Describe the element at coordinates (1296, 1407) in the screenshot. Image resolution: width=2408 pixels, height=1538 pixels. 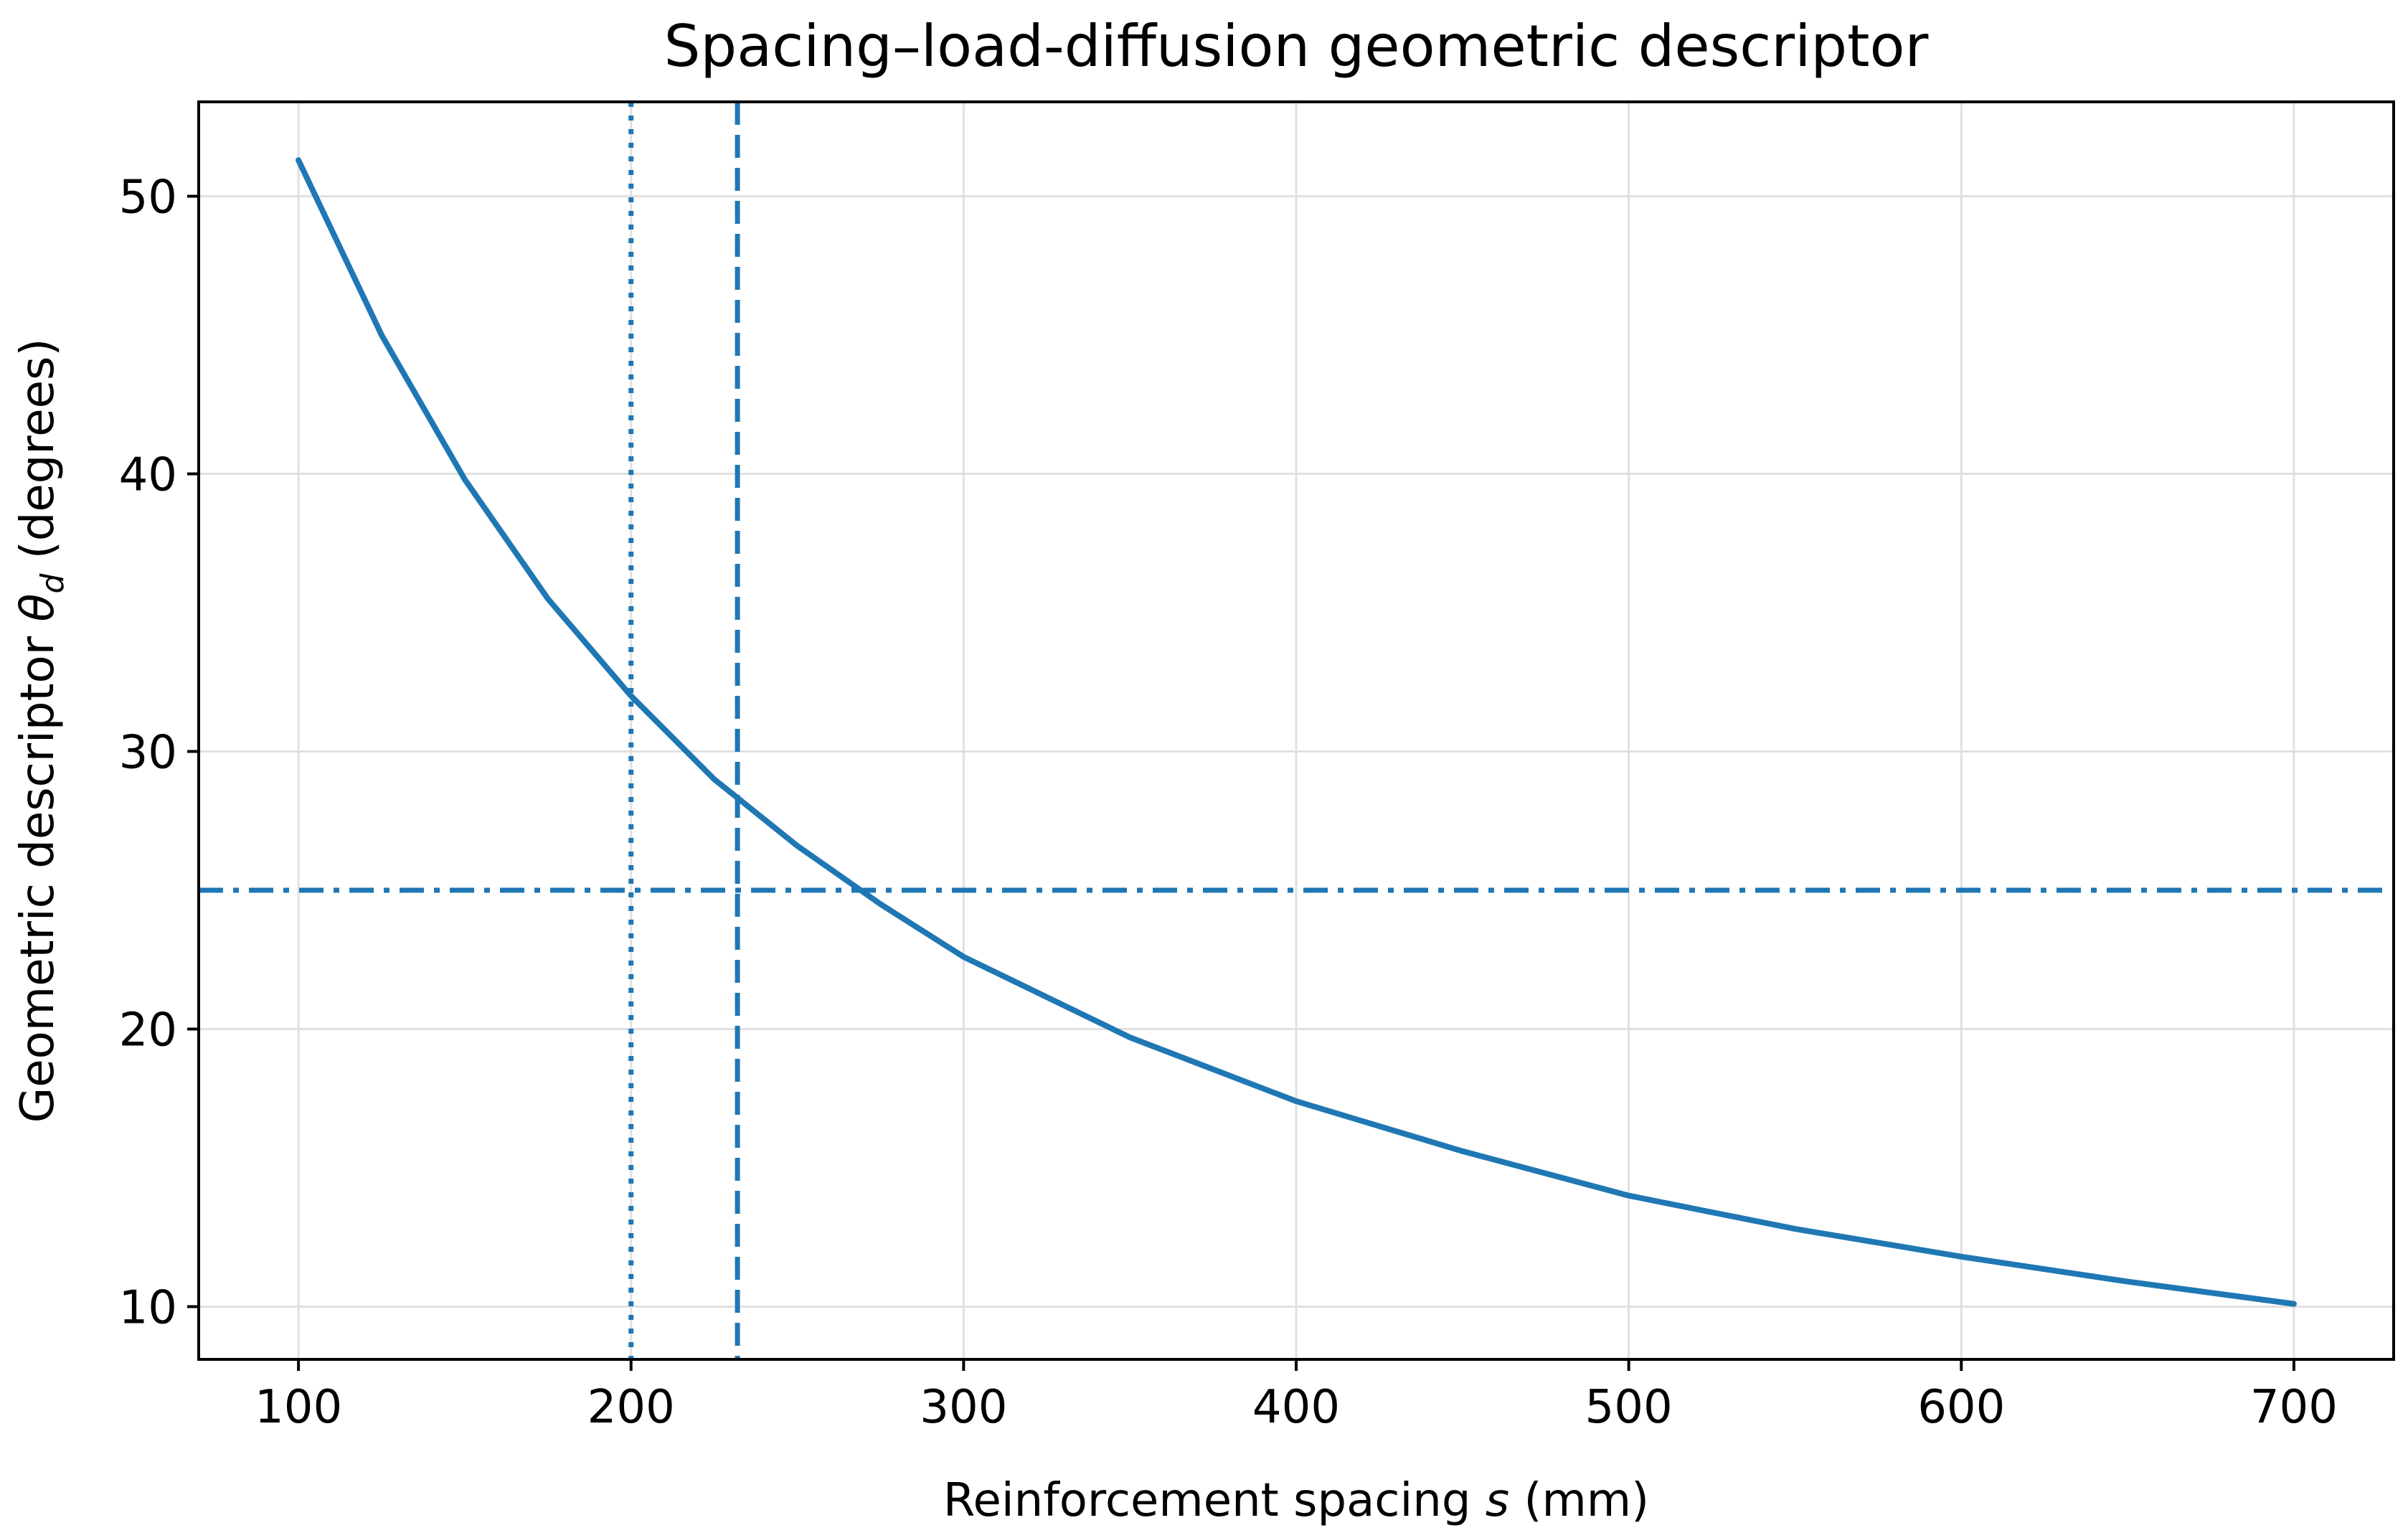
I see `x-tick-label: 400` at that location.